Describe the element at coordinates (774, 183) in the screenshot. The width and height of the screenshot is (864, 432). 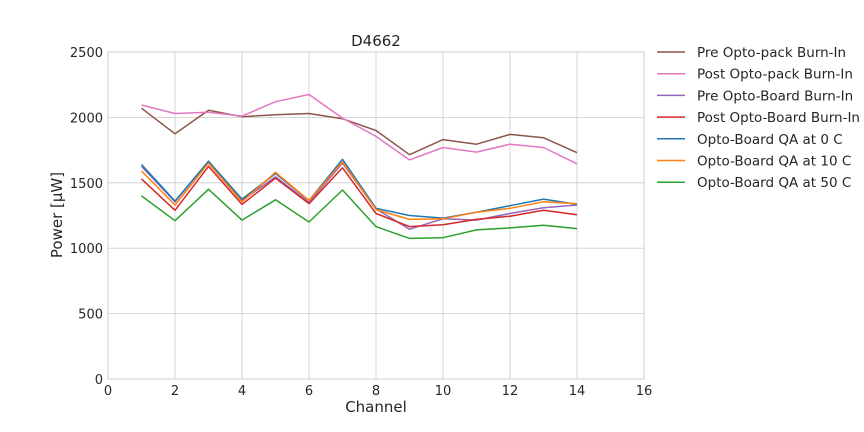
I see `legend-label-6: Opto-Board QA at 50 C` at that location.